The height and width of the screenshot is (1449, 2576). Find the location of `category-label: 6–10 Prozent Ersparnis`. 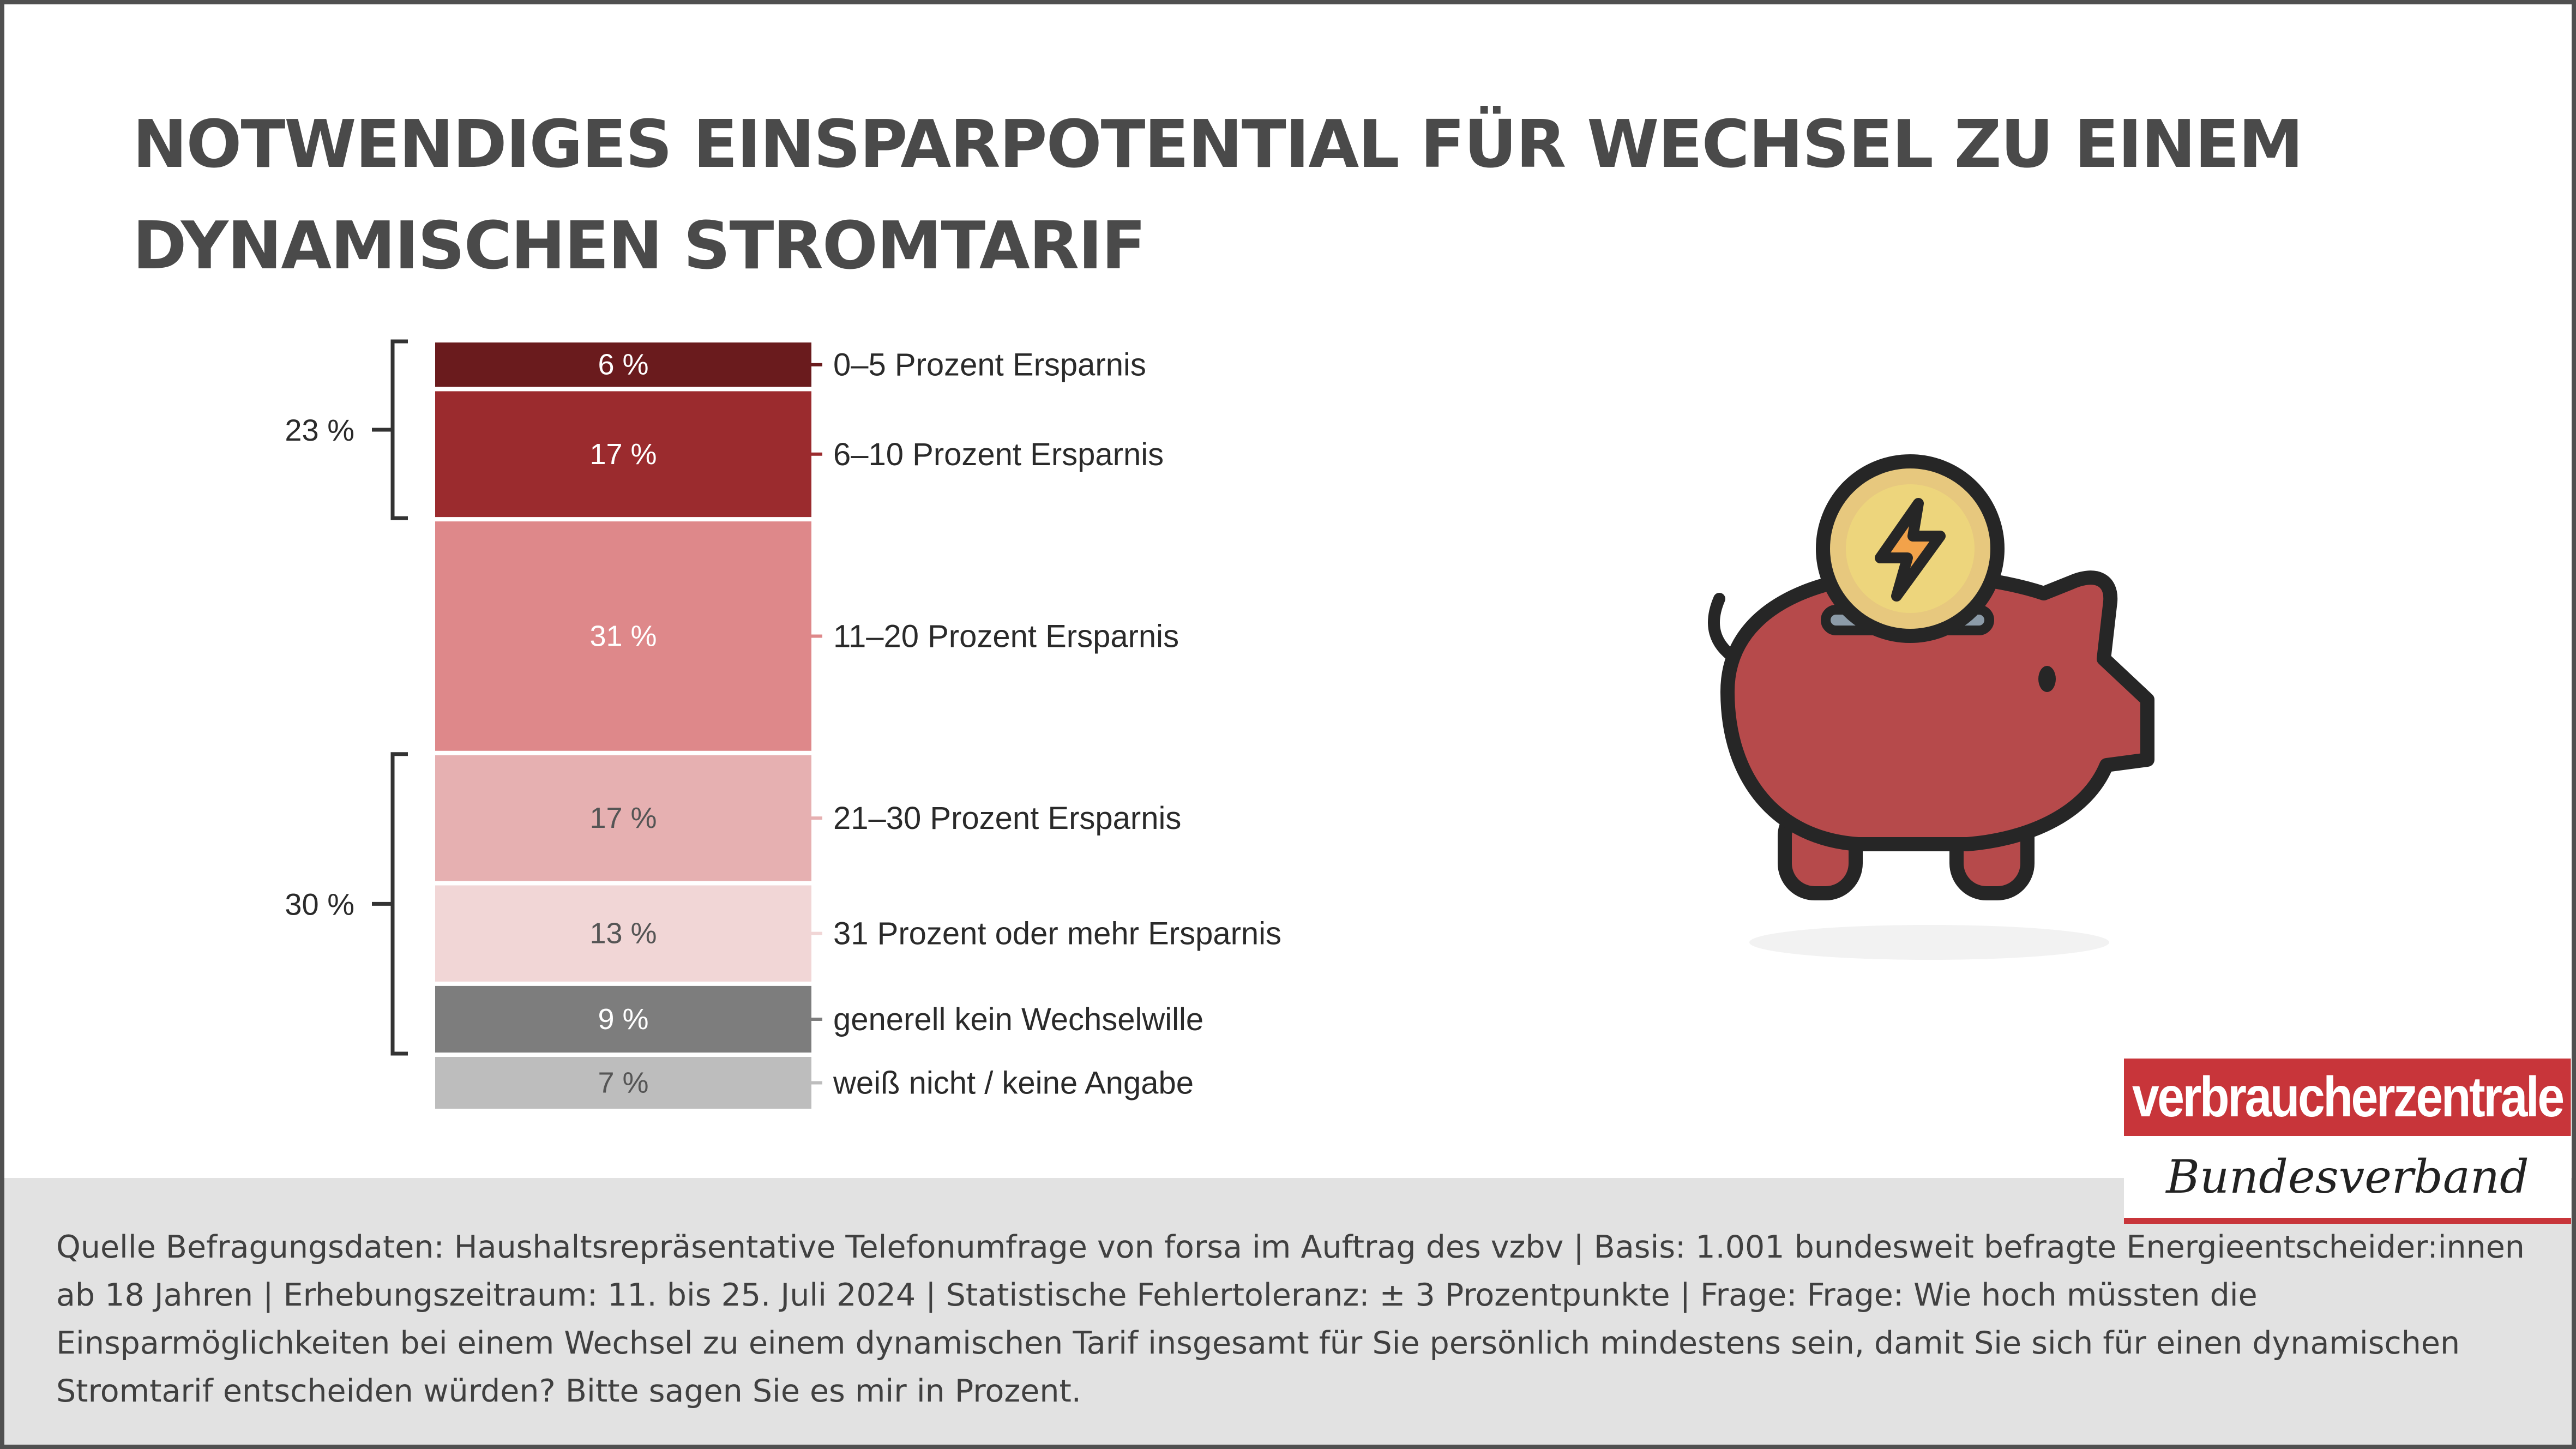

category-label: 6–10 Prozent Ersparnis is located at coordinates (998, 454).